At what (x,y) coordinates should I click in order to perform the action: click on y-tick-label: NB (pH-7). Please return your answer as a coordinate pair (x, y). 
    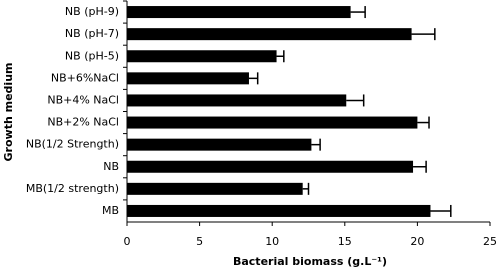
    Looking at the image, I should click on (92, 33).